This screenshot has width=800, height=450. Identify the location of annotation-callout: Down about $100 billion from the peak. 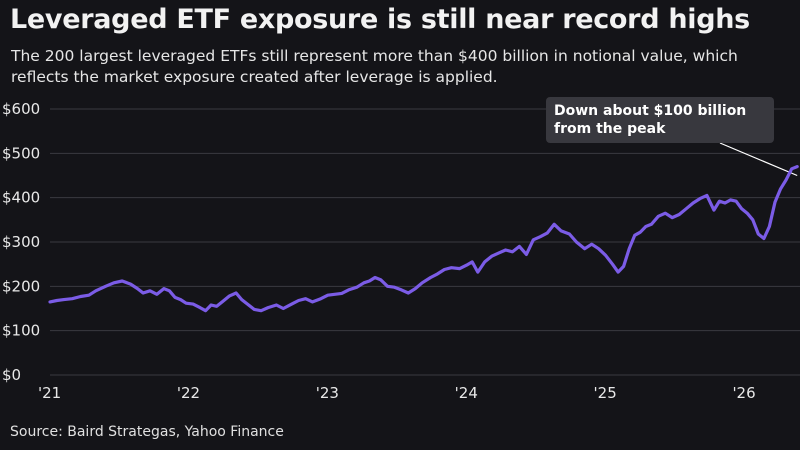
(660, 120).